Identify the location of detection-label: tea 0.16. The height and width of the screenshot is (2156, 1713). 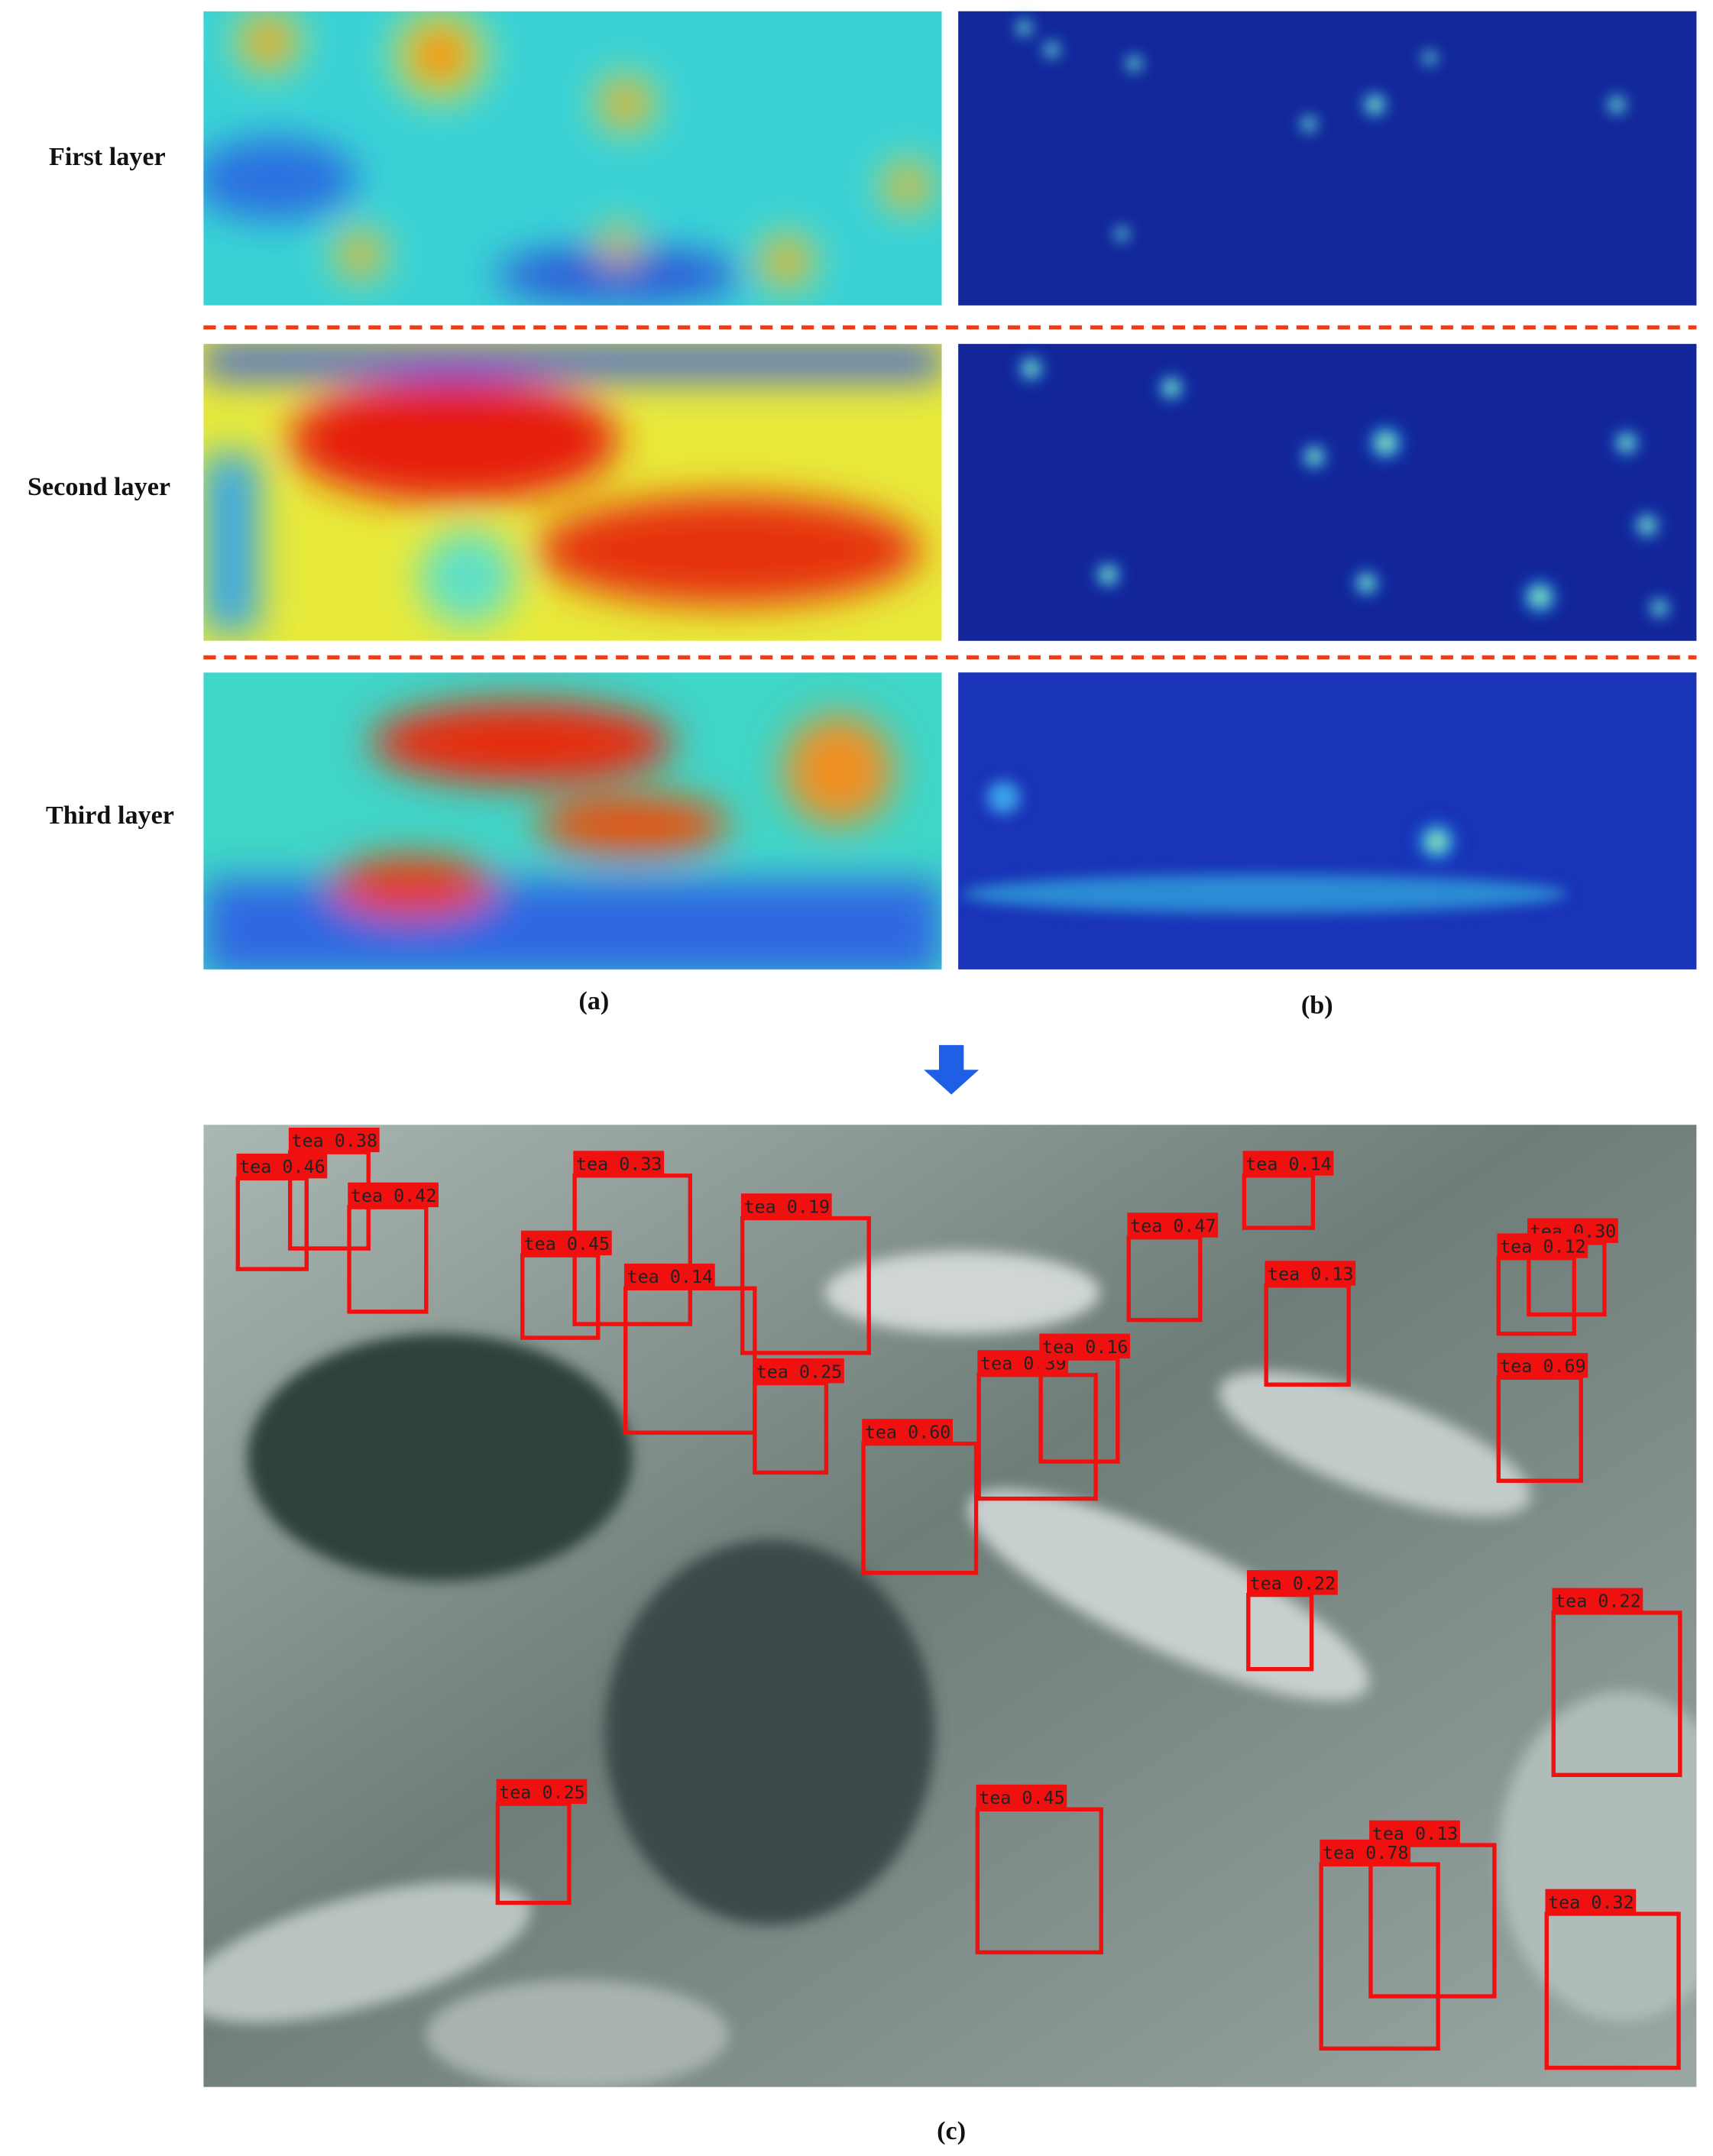
(1085, 1347).